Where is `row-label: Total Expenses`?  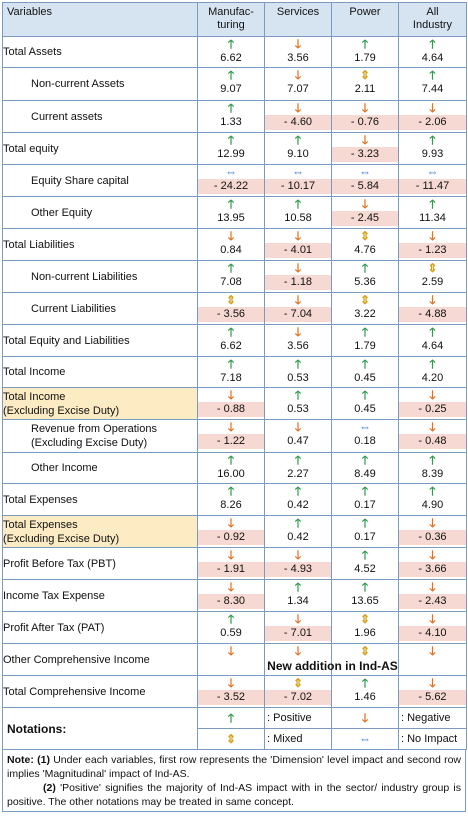 row-label: Total Expenses is located at coordinates (100, 499).